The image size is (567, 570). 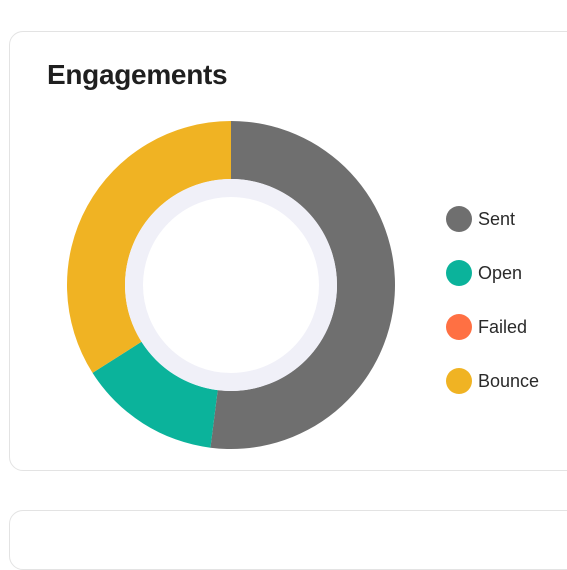 What do you see at coordinates (503, 326) in the screenshot?
I see `legend-label: Failed` at bounding box center [503, 326].